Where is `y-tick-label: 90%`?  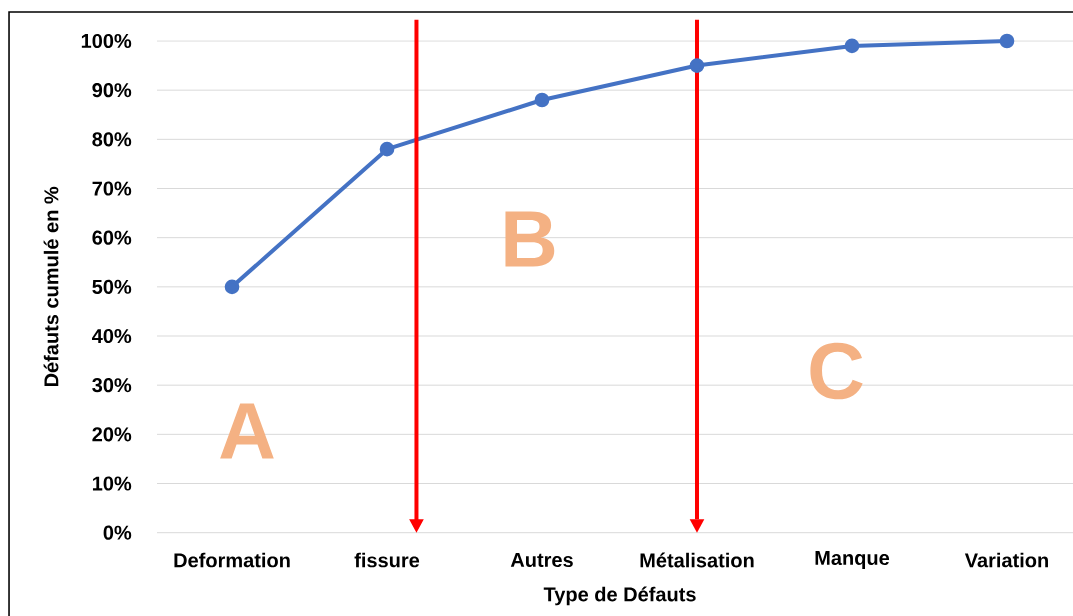
y-tick-label: 90% is located at coordinates (112, 90).